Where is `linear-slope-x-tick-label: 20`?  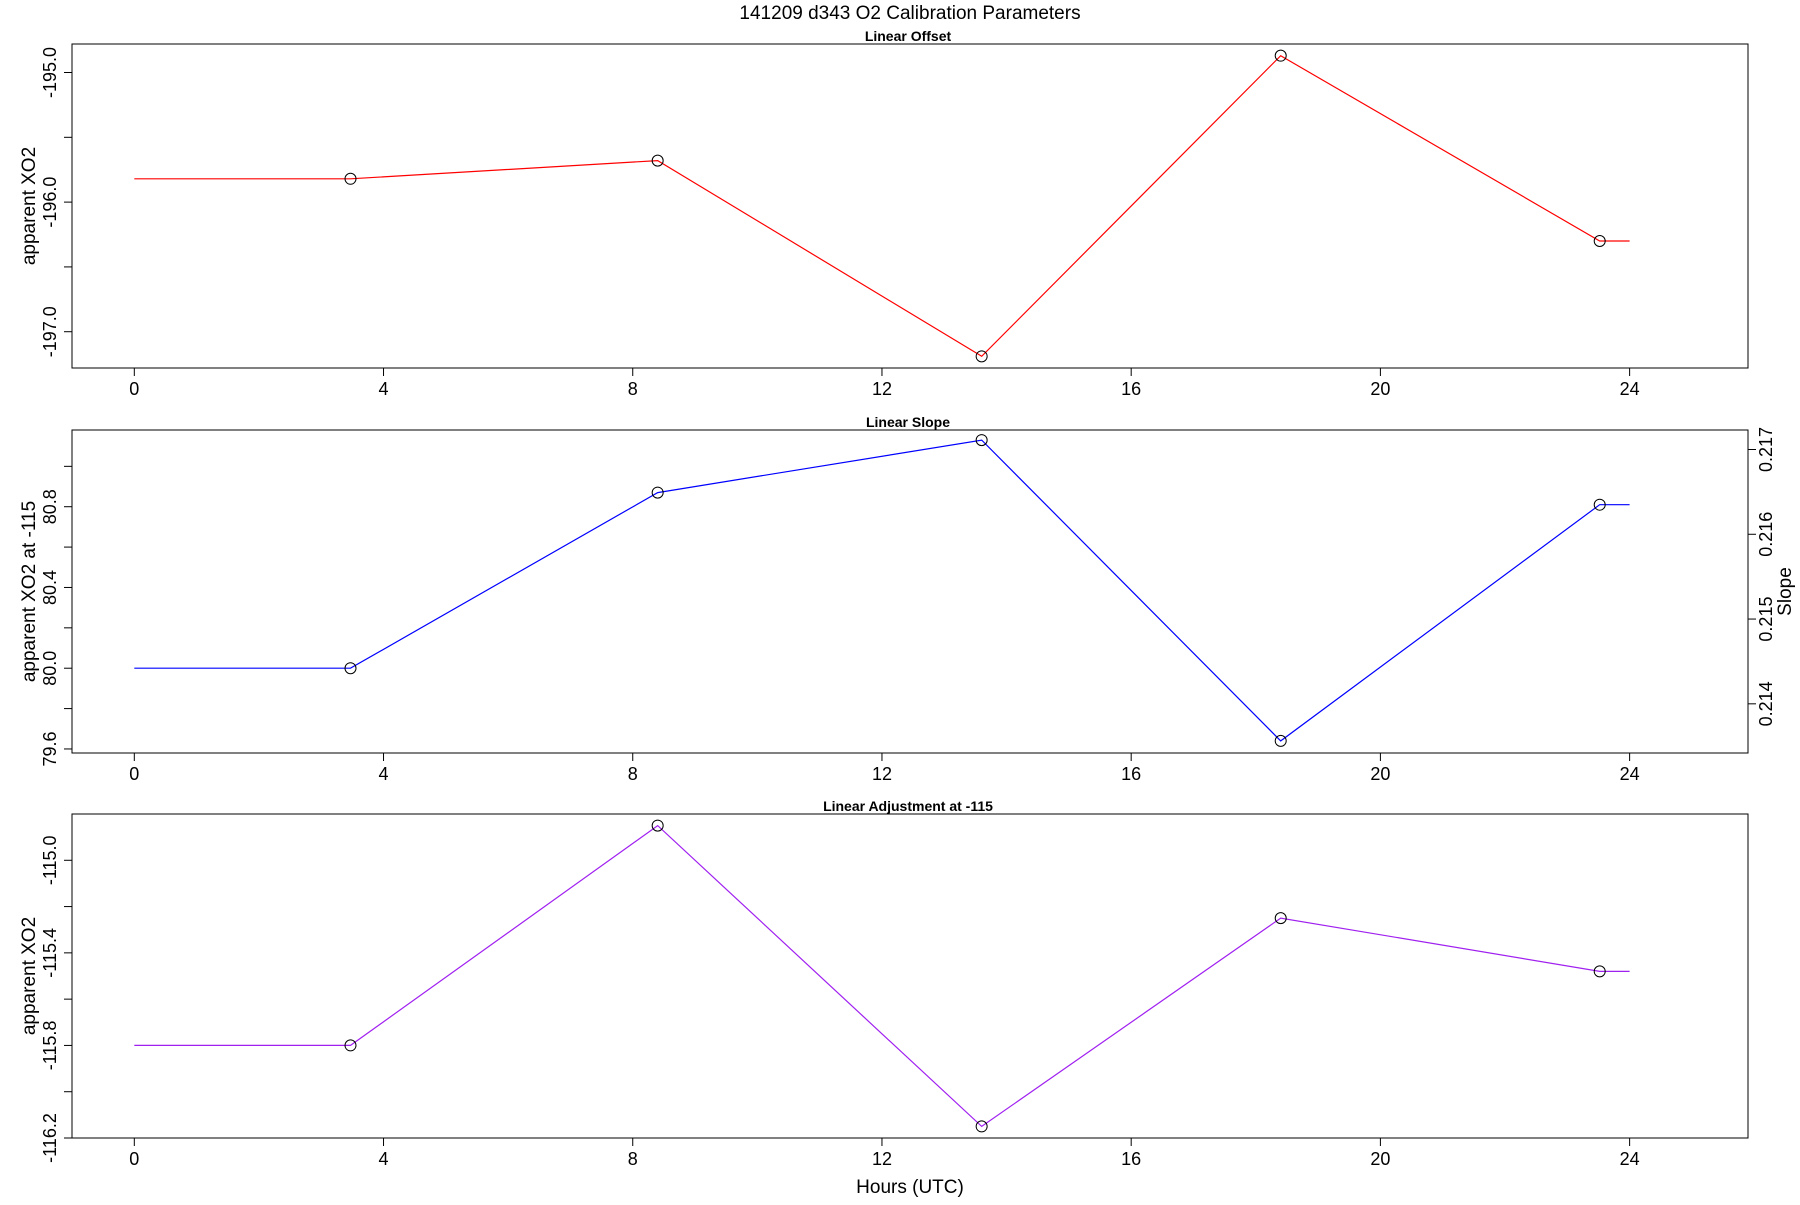 linear-slope-x-tick-label: 20 is located at coordinates (1380, 774).